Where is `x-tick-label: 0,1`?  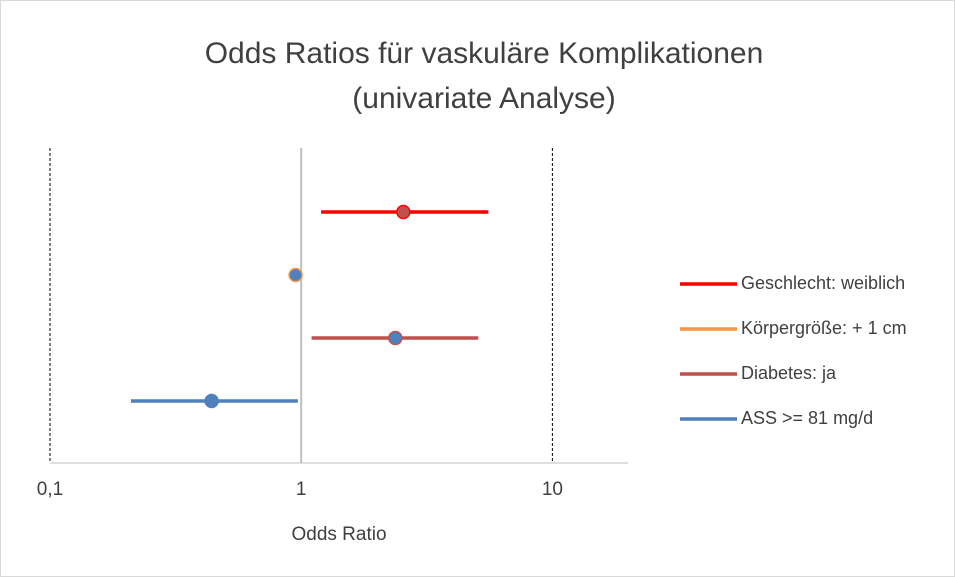 x-tick-label: 0,1 is located at coordinates (50, 489).